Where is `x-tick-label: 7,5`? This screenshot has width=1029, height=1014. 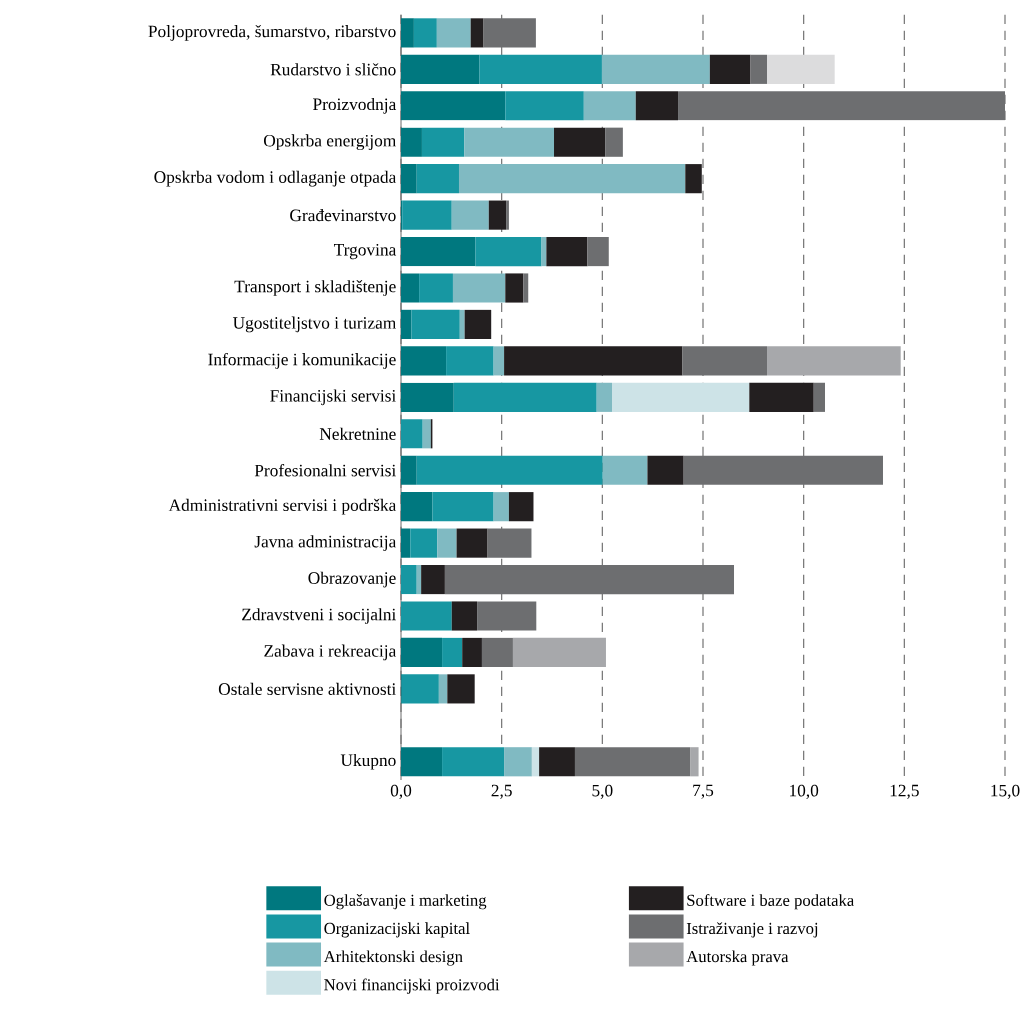 x-tick-label: 7,5 is located at coordinates (703, 791).